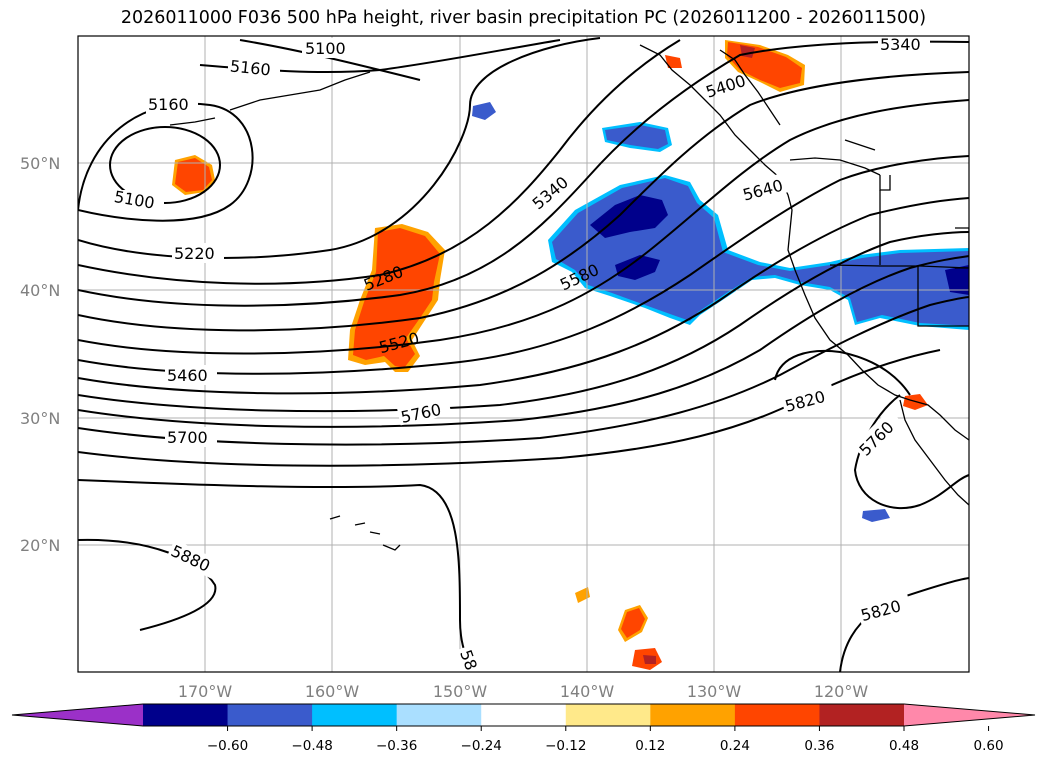 Image resolution: width=1047 pixels, height=765 pixels. What do you see at coordinates (989, 746) in the screenshot?
I see `colorbar-tick-label: 0.60` at bounding box center [989, 746].